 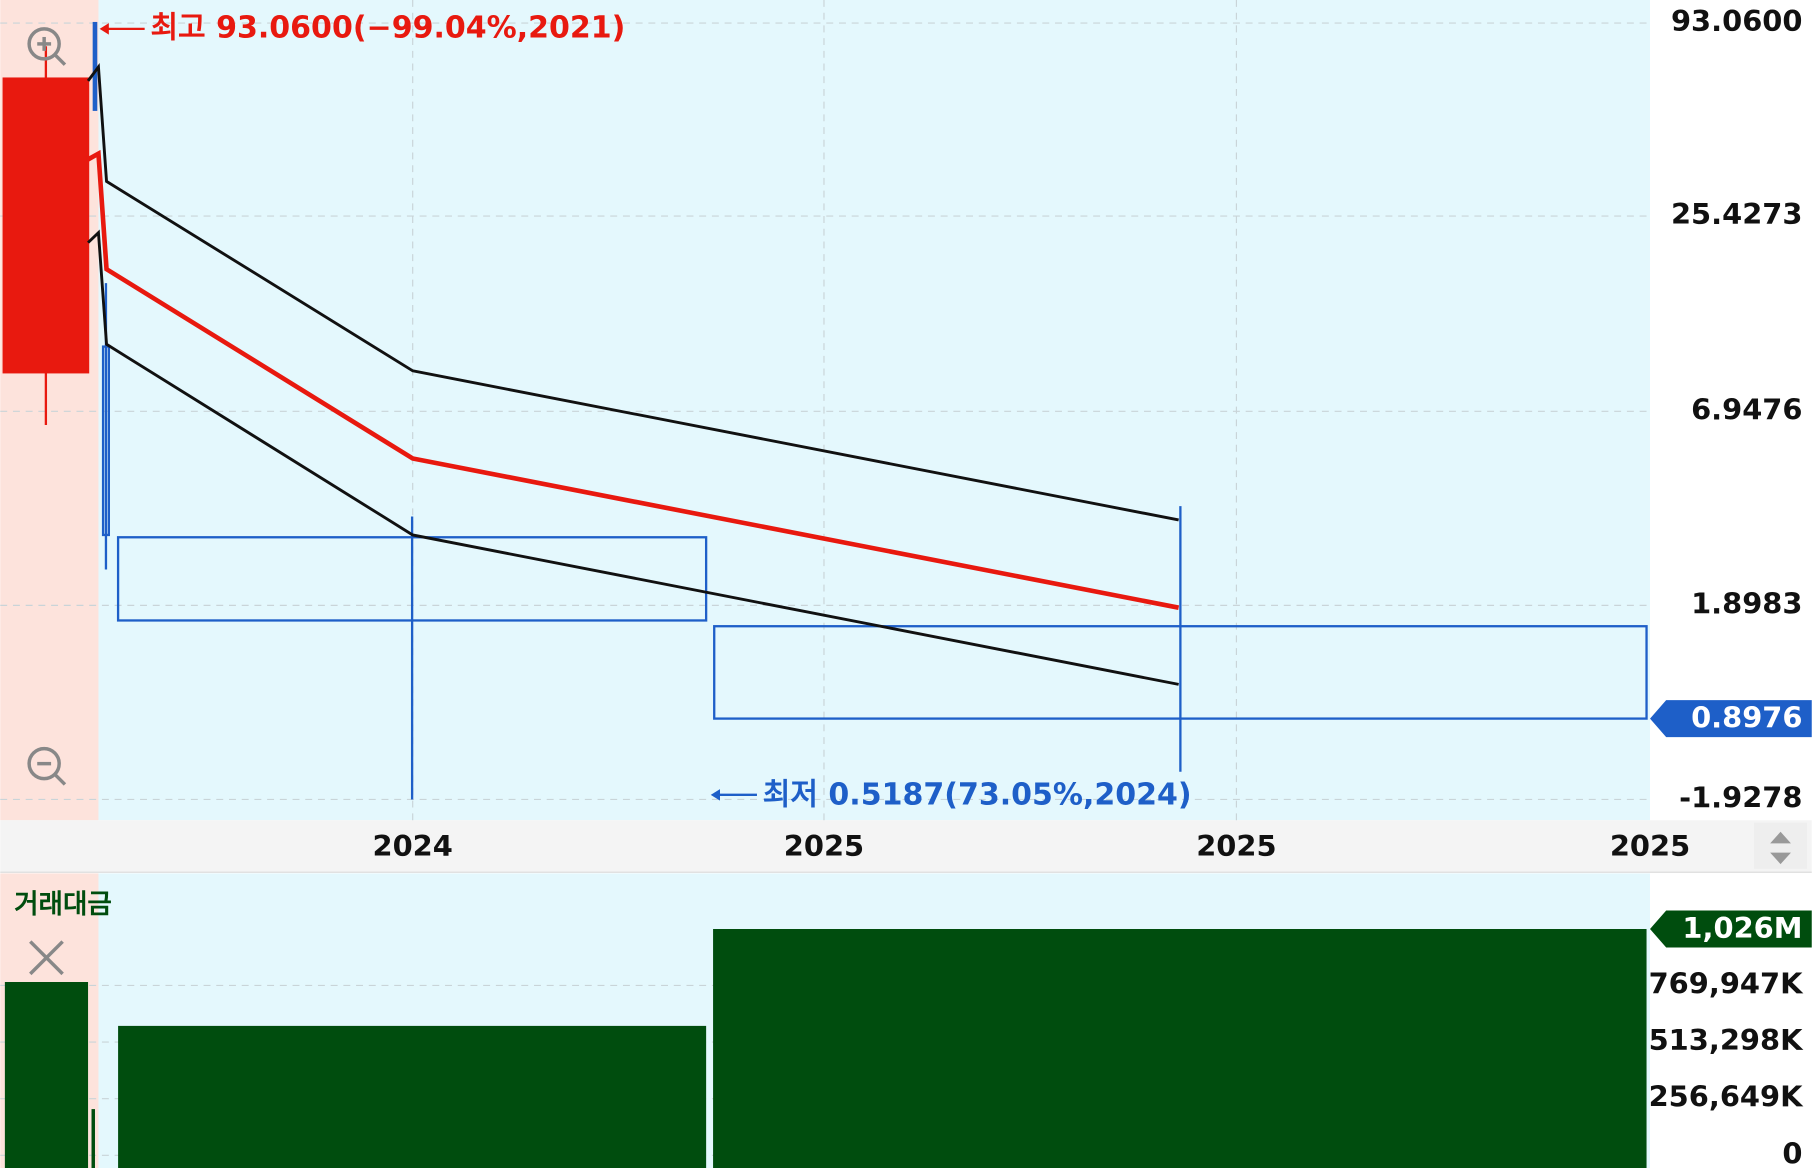 What do you see at coordinates (413, 846) in the screenshot?
I see `x-tick-label: 2024` at bounding box center [413, 846].